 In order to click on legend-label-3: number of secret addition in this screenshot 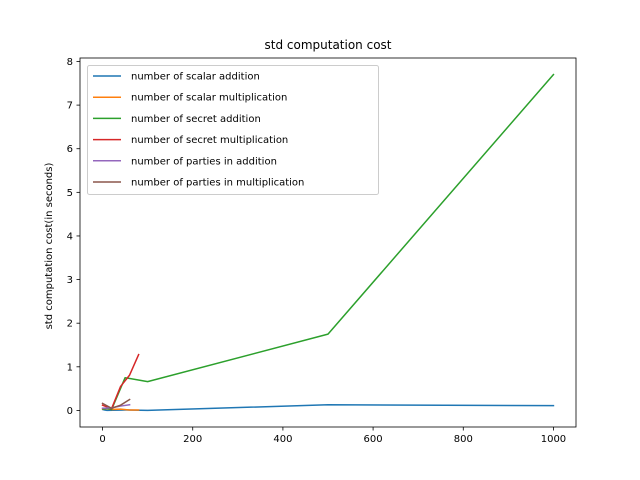, I will do `click(196, 119)`.